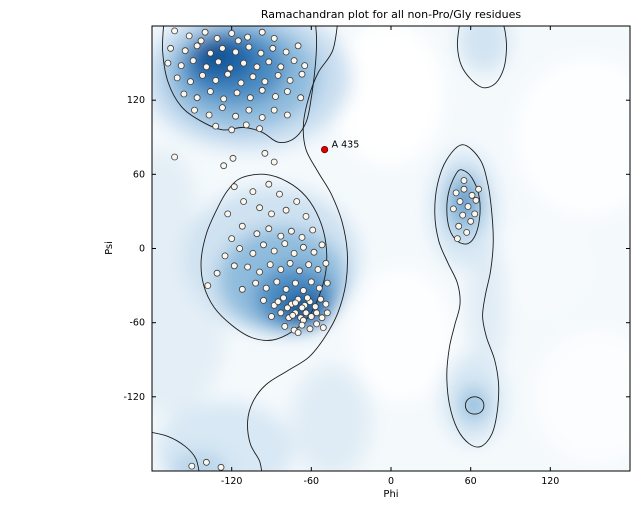 The width and height of the screenshot is (641, 530). What do you see at coordinates (109, 248) in the screenshot?
I see `y-axis-label: Psi` at bounding box center [109, 248].